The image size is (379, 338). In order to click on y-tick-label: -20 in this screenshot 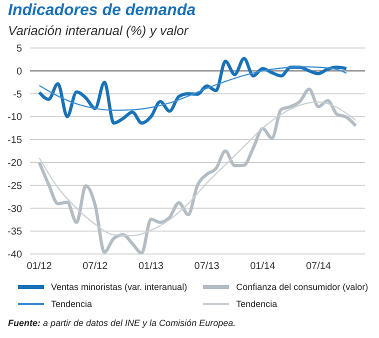, I will do `click(15, 163)`.